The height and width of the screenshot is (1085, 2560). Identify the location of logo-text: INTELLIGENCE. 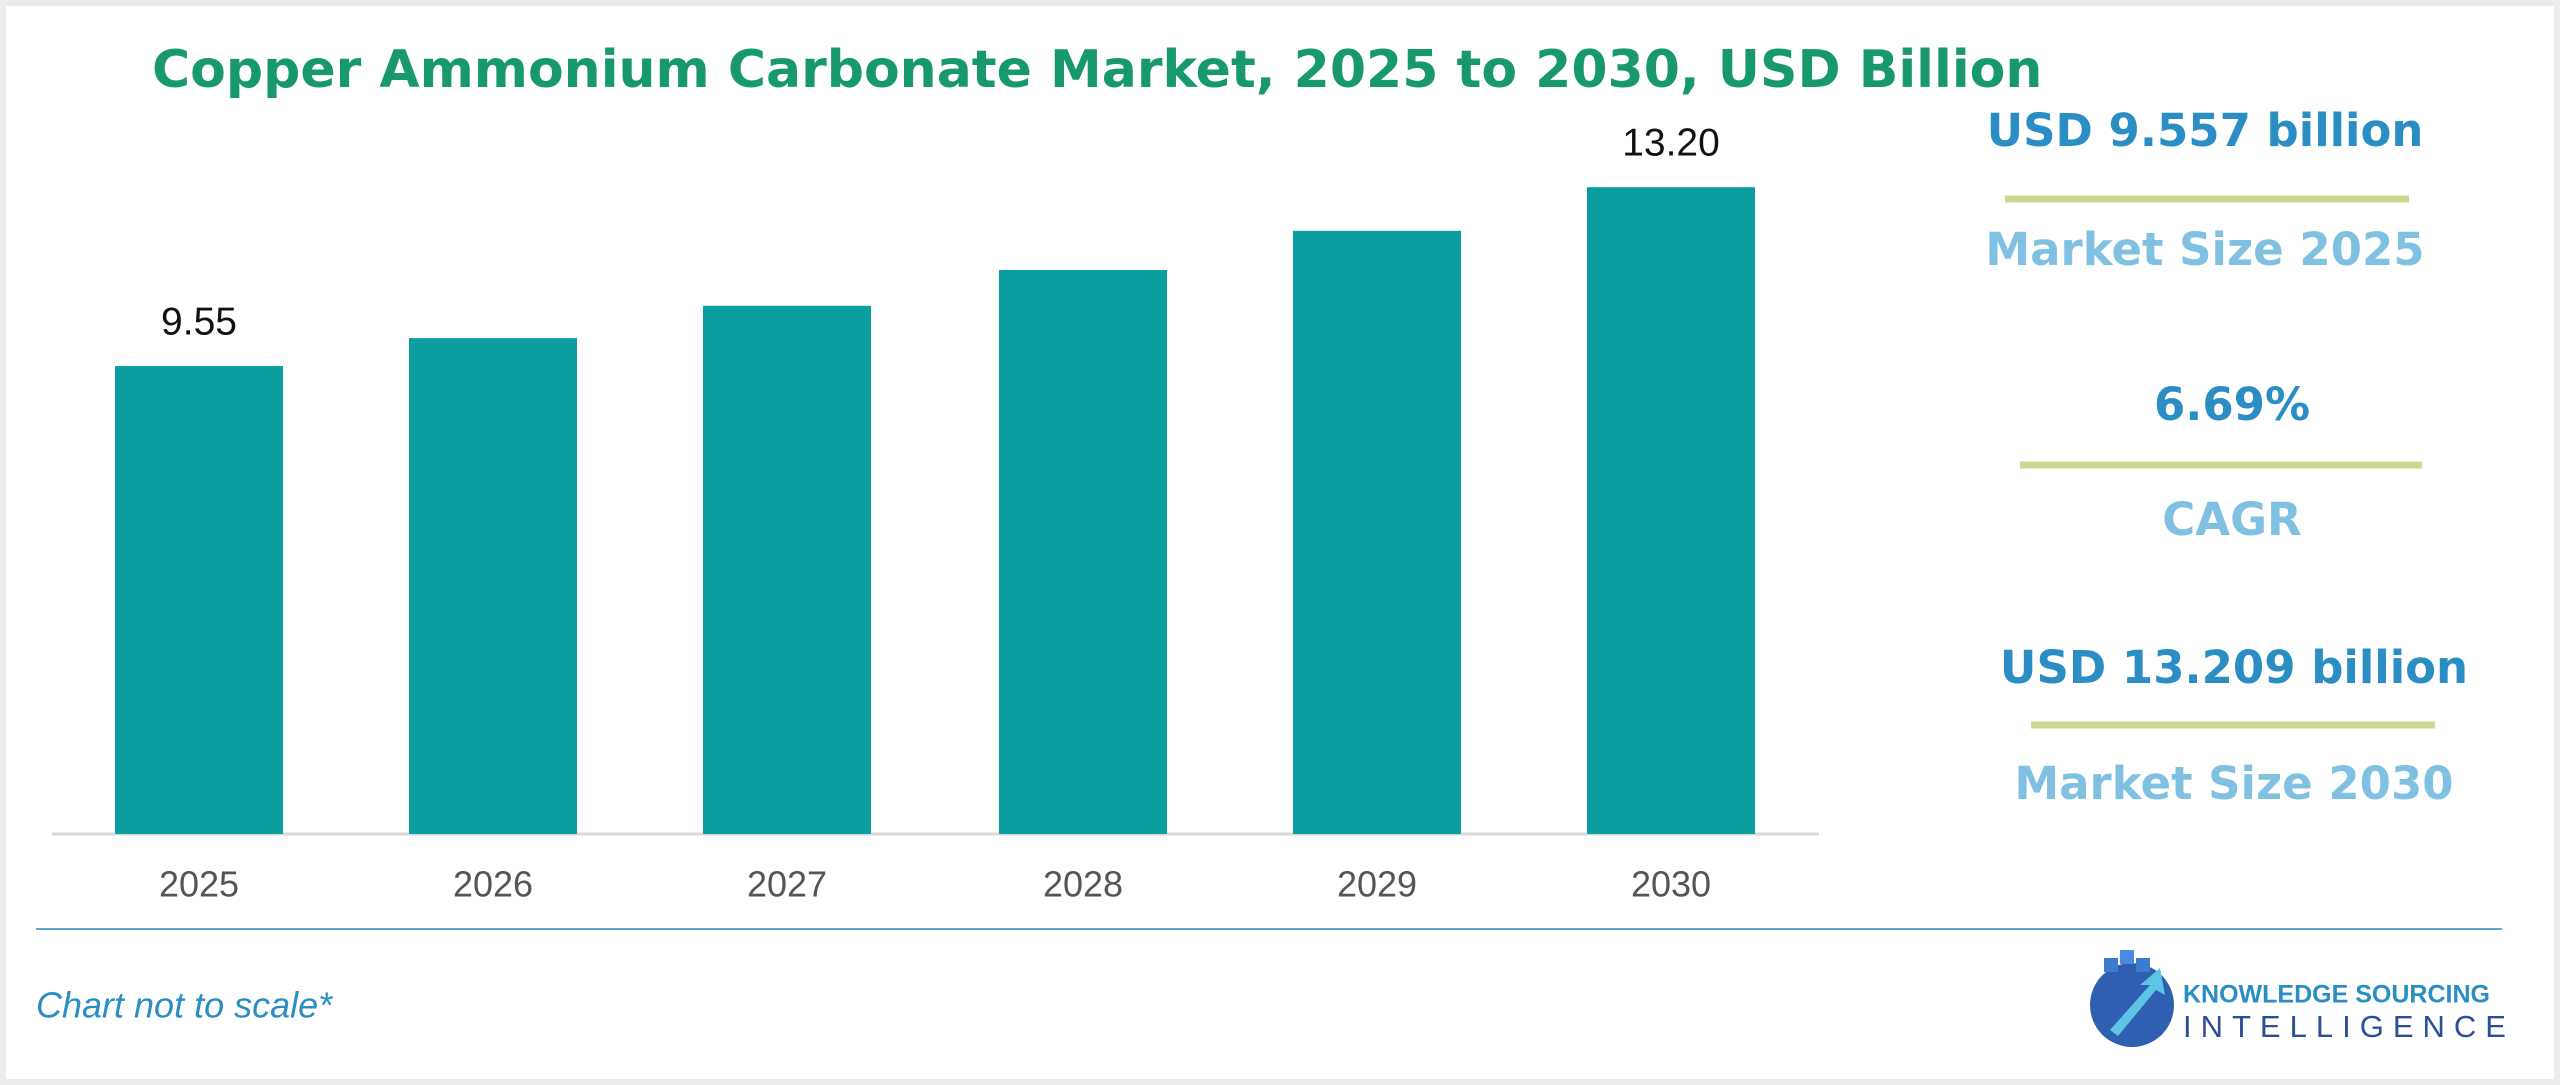
(2349, 1026).